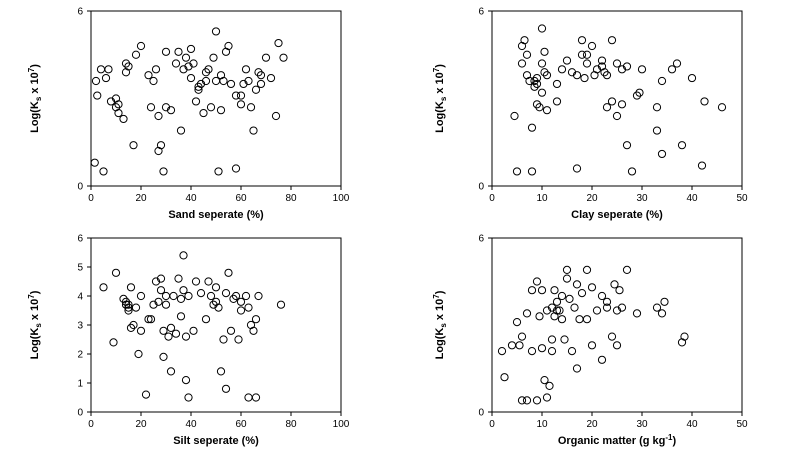 This screenshot has width=800, height=457. Describe the element at coordinates (742, 198) in the screenshot. I see `x-tick-label: 50` at that location.